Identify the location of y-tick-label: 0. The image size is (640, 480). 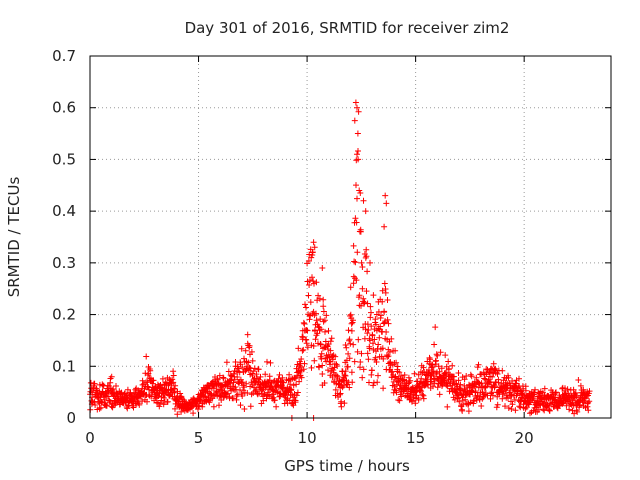
(71, 418).